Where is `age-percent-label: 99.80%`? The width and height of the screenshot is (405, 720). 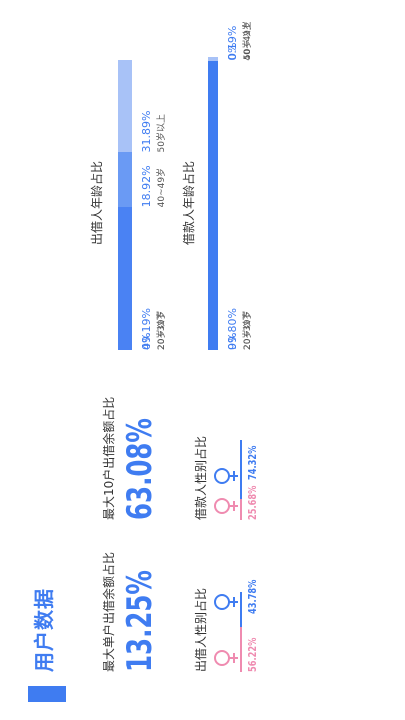 age-percent-label: 99.80% is located at coordinates (232, 329).